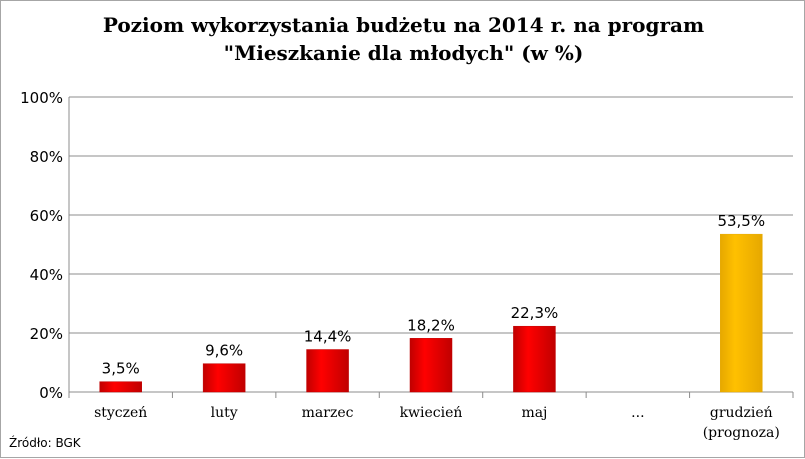 This screenshot has width=805, height=459. What do you see at coordinates (46, 157) in the screenshot?
I see `y-tick-label: 80%` at bounding box center [46, 157].